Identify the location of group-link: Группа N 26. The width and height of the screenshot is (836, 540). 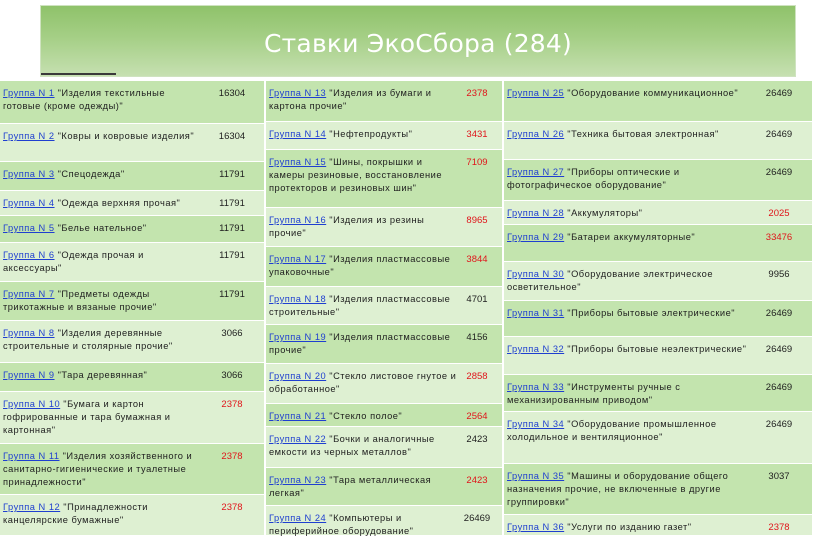
(536, 134).